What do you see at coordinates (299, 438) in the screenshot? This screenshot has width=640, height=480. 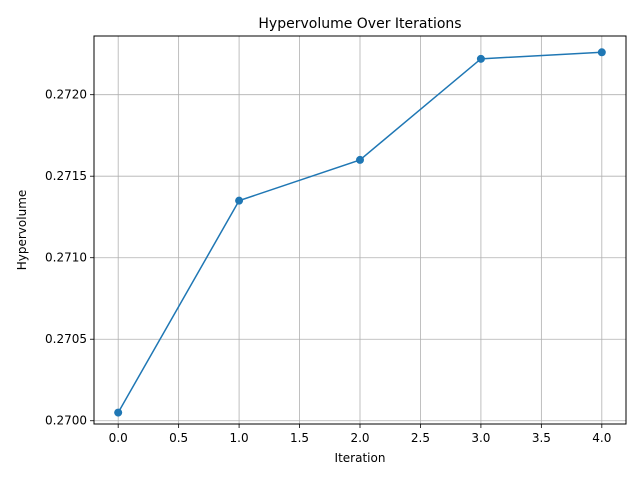 I see `x-tick-label: 1.5` at bounding box center [299, 438].